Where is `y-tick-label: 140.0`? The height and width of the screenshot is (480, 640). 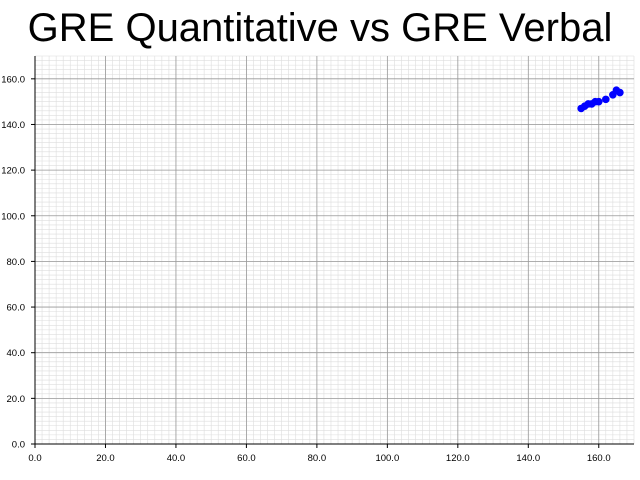
y-tick-label: 140.0 is located at coordinates (13, 125).